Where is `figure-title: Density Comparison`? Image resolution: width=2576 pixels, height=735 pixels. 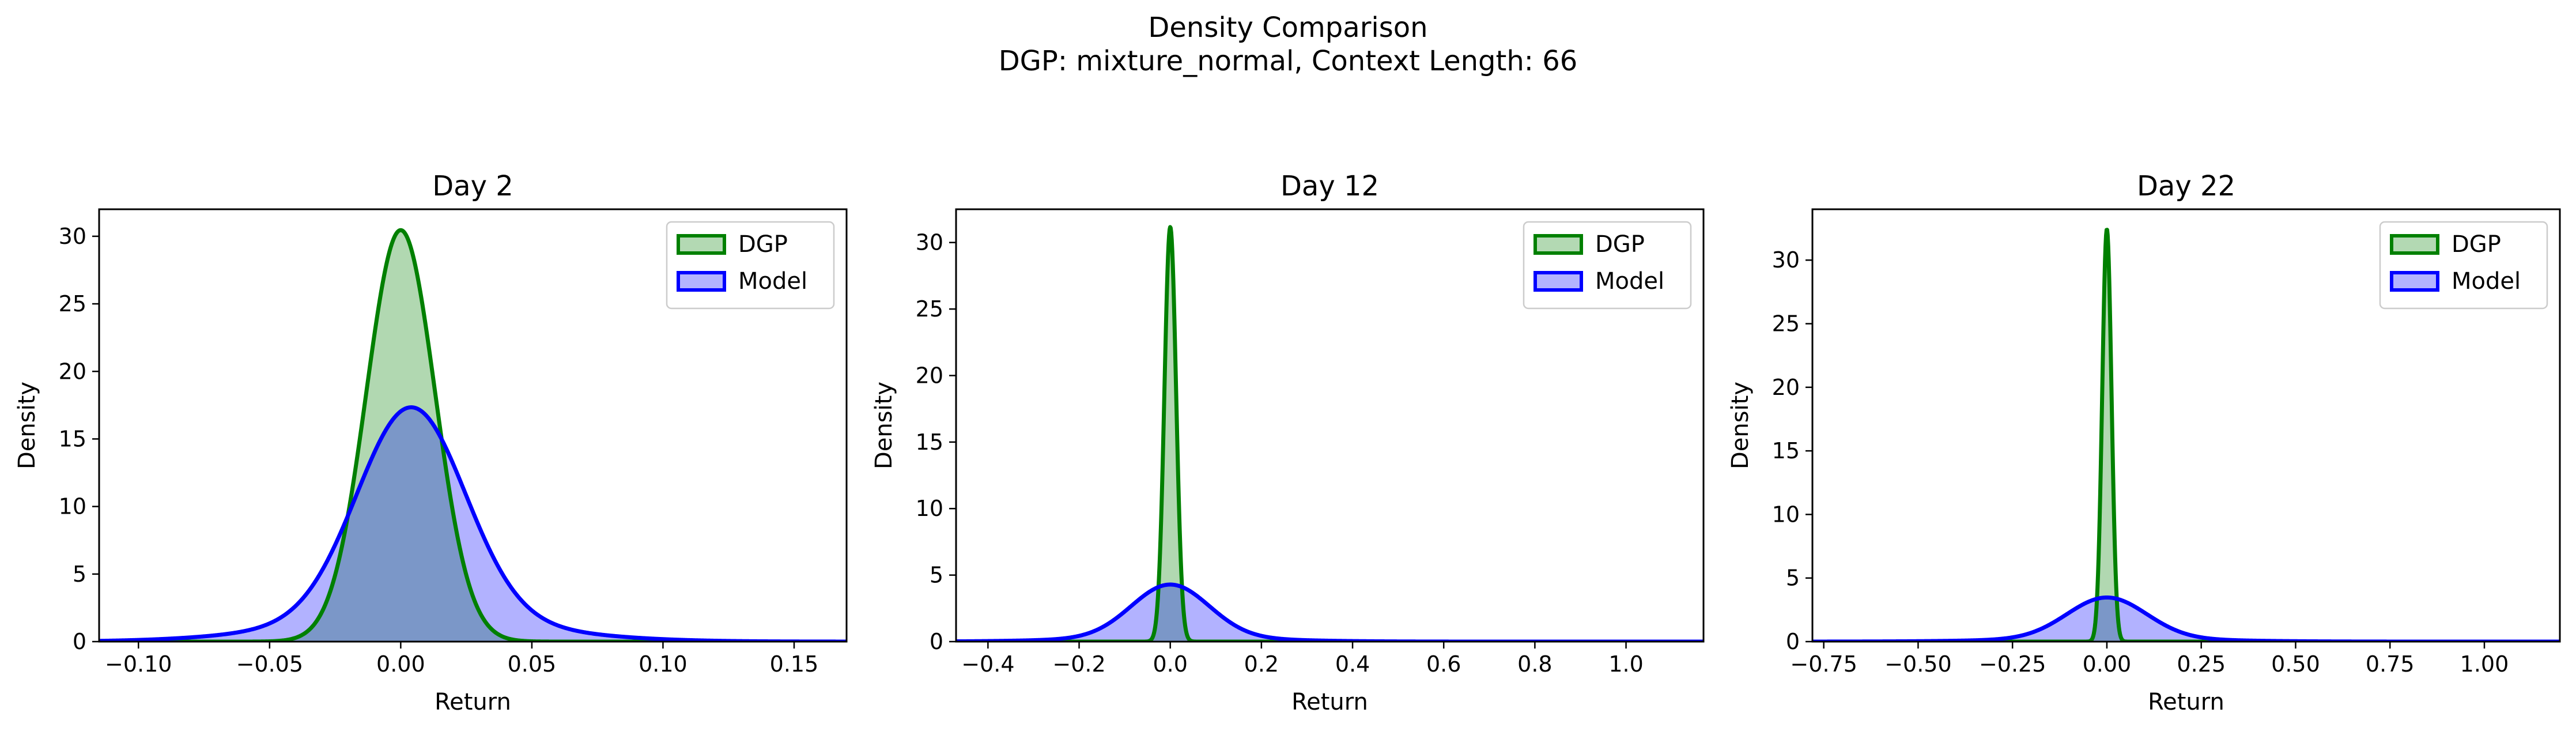
figure-title: Density Comparison is located at coordinates (1287, 28).